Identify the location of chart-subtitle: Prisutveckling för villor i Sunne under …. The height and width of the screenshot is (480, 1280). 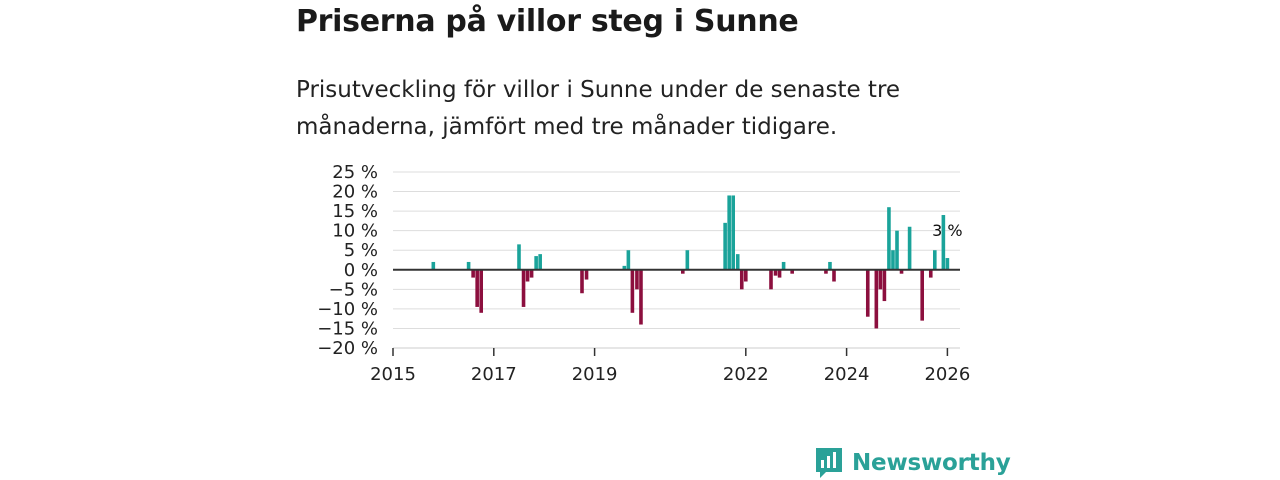
(598, 108).